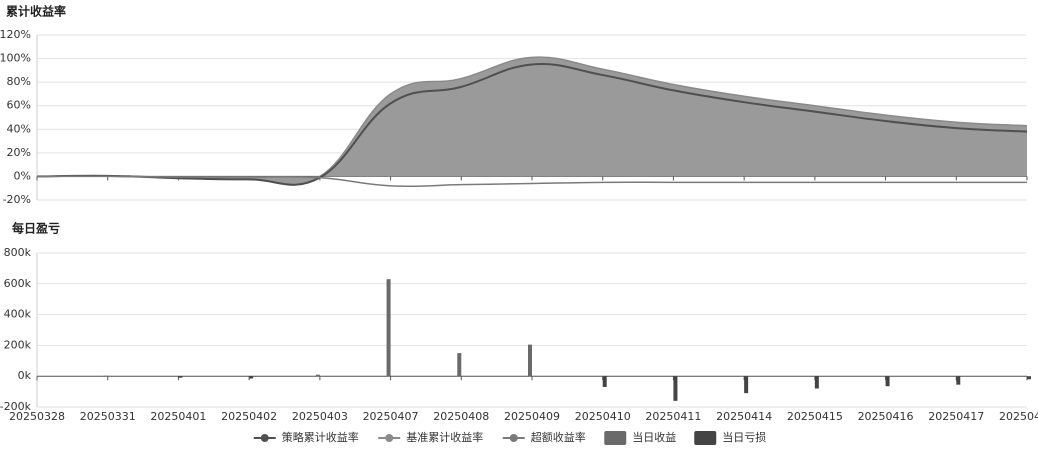 This screenshot has height=454, width=1038. Describe the element at coordinates (19, 152) in the screenshot. I see `y-tick-label: 20%` at that location.